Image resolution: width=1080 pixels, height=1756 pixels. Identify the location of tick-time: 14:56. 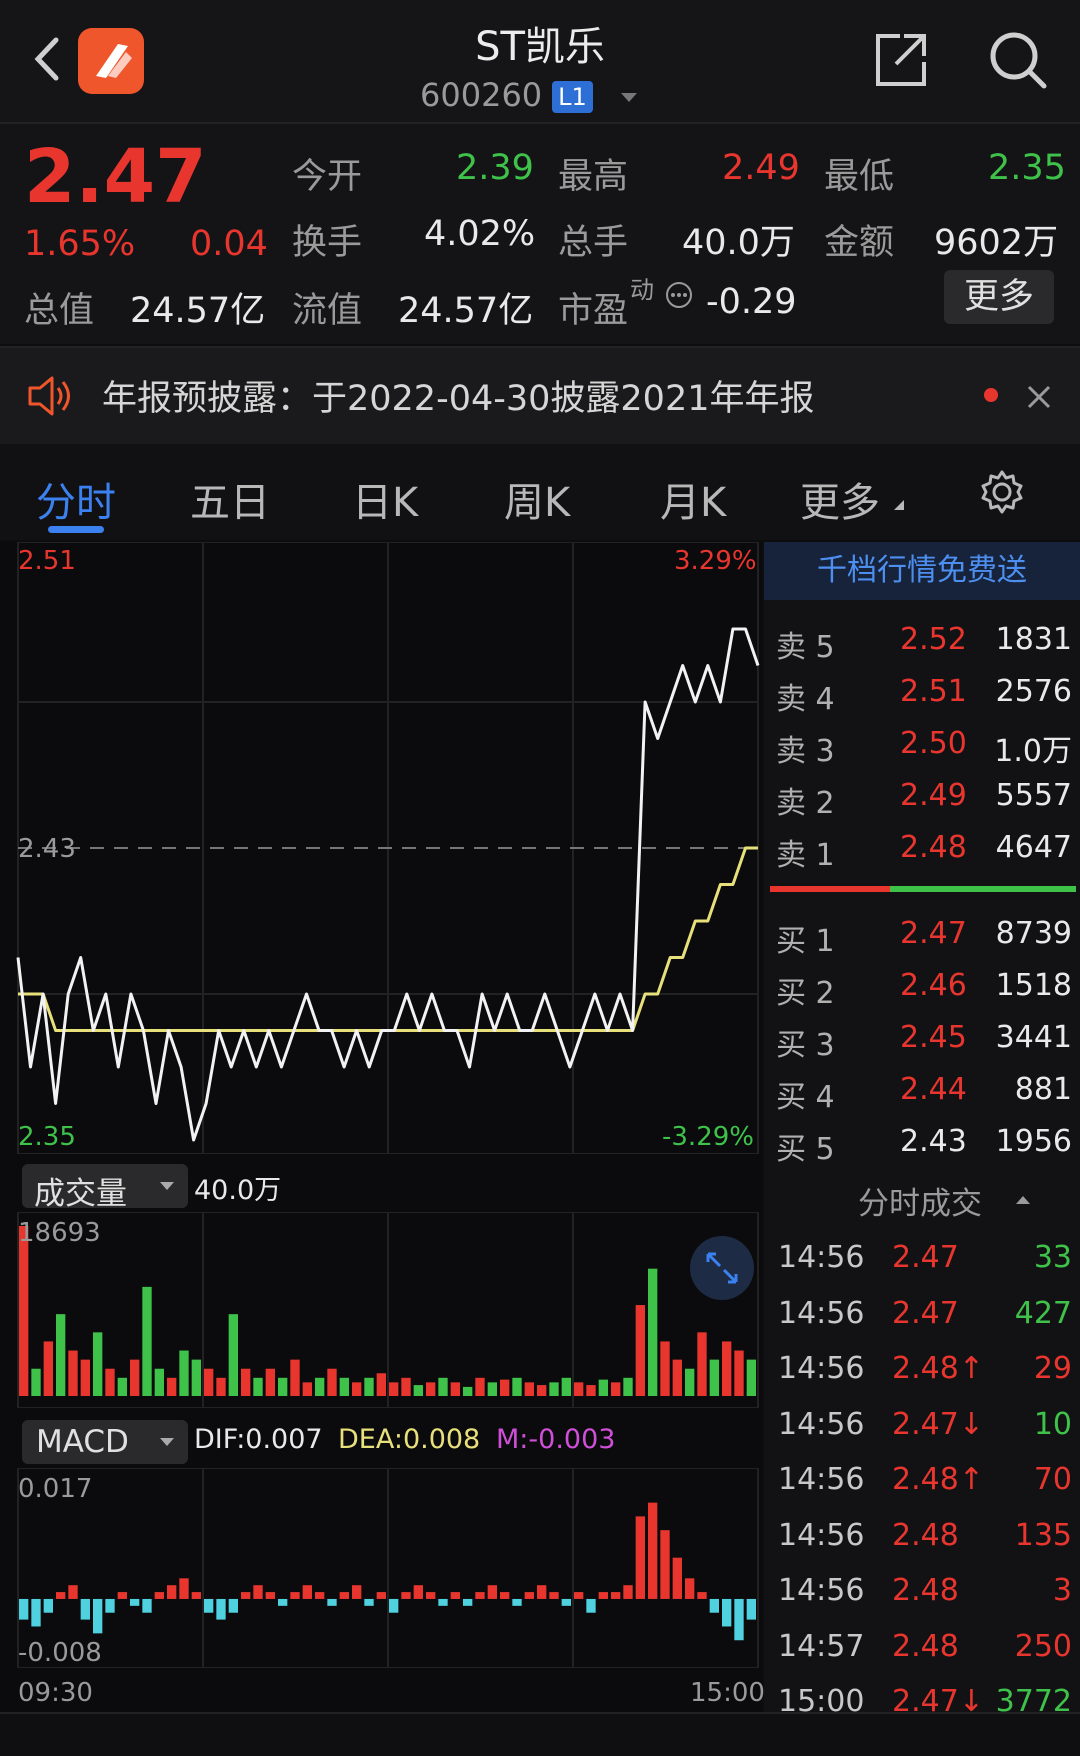
(821, 1368).